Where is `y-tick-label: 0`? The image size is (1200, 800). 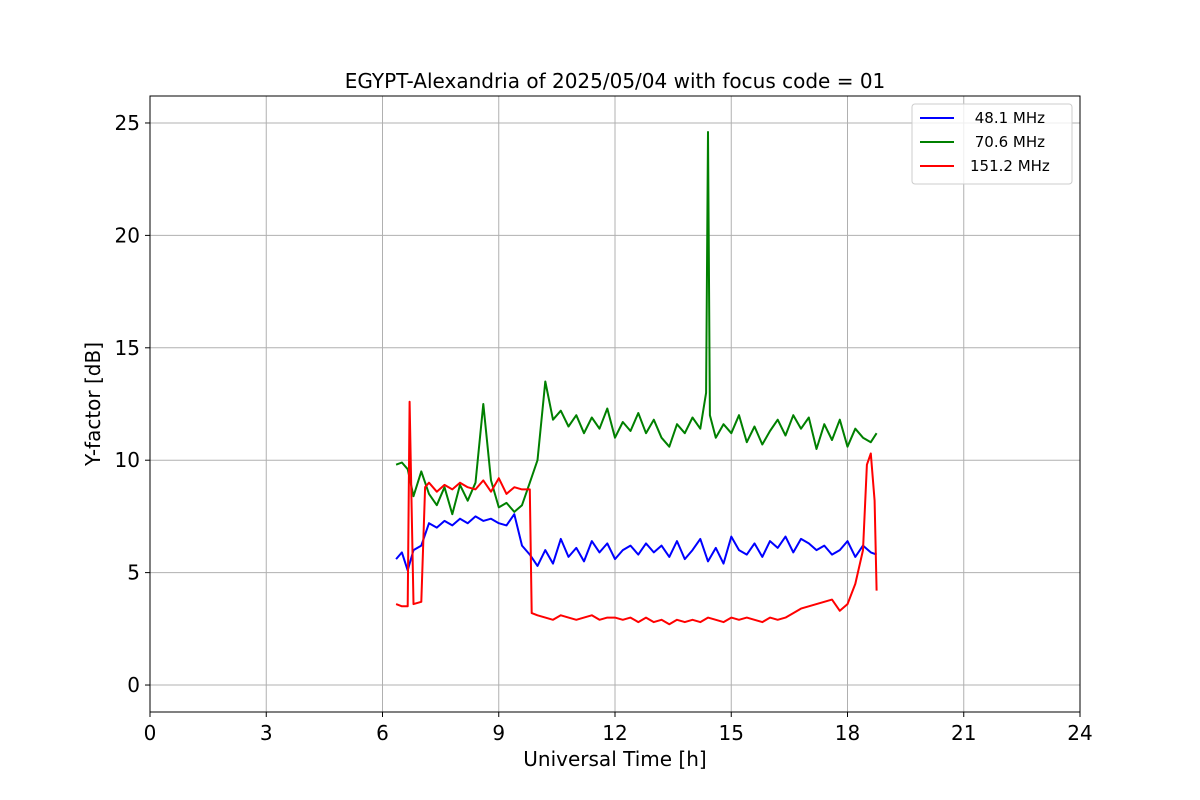
y-tick-label: 0 is located at coordinates (133, 685).